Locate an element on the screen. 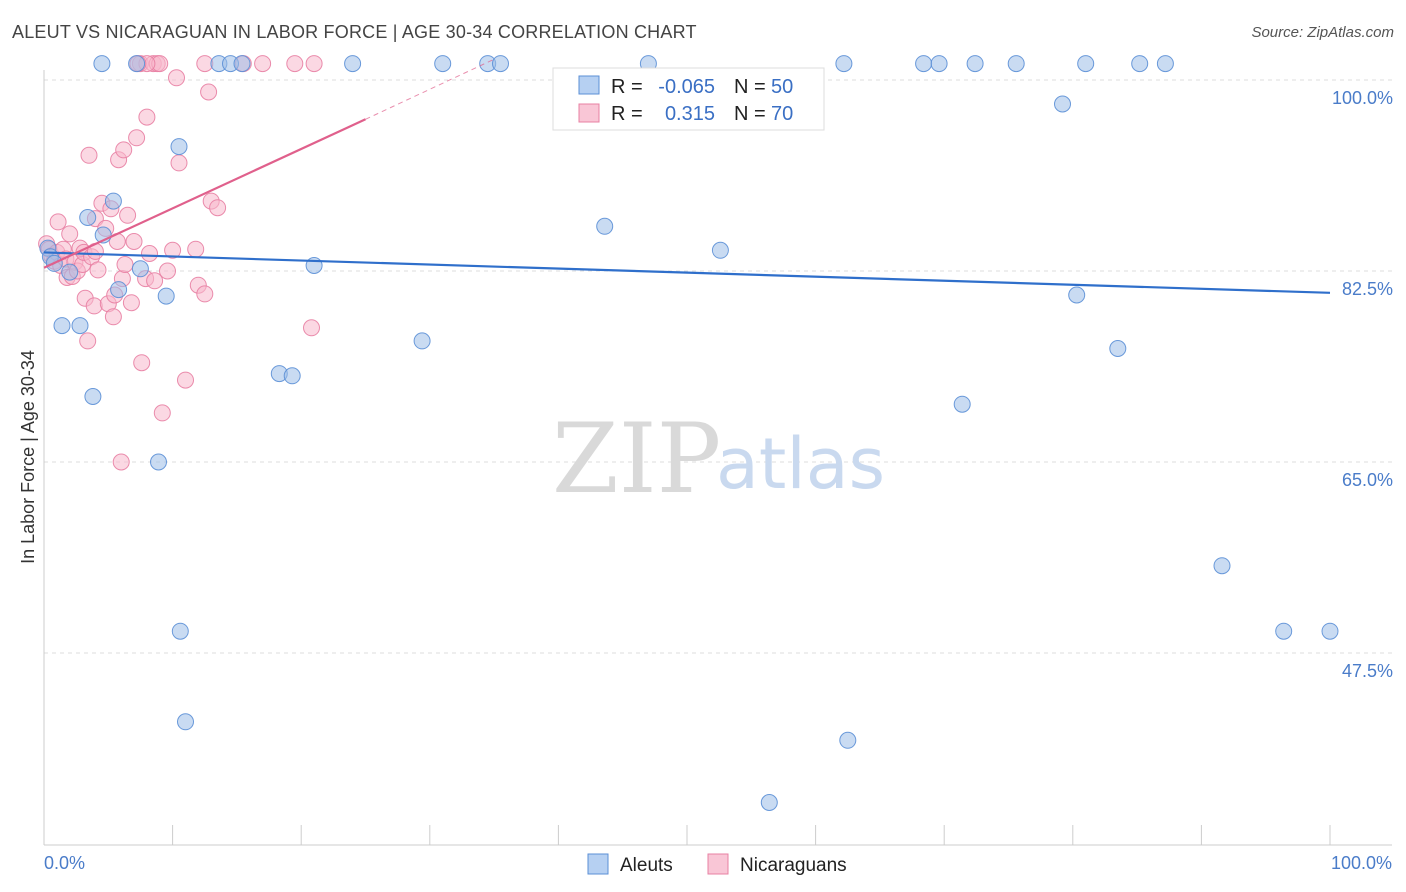 This screenshot has height=892, width=1406. watermark: ZIP atlas is located at coordinates (718, 459).